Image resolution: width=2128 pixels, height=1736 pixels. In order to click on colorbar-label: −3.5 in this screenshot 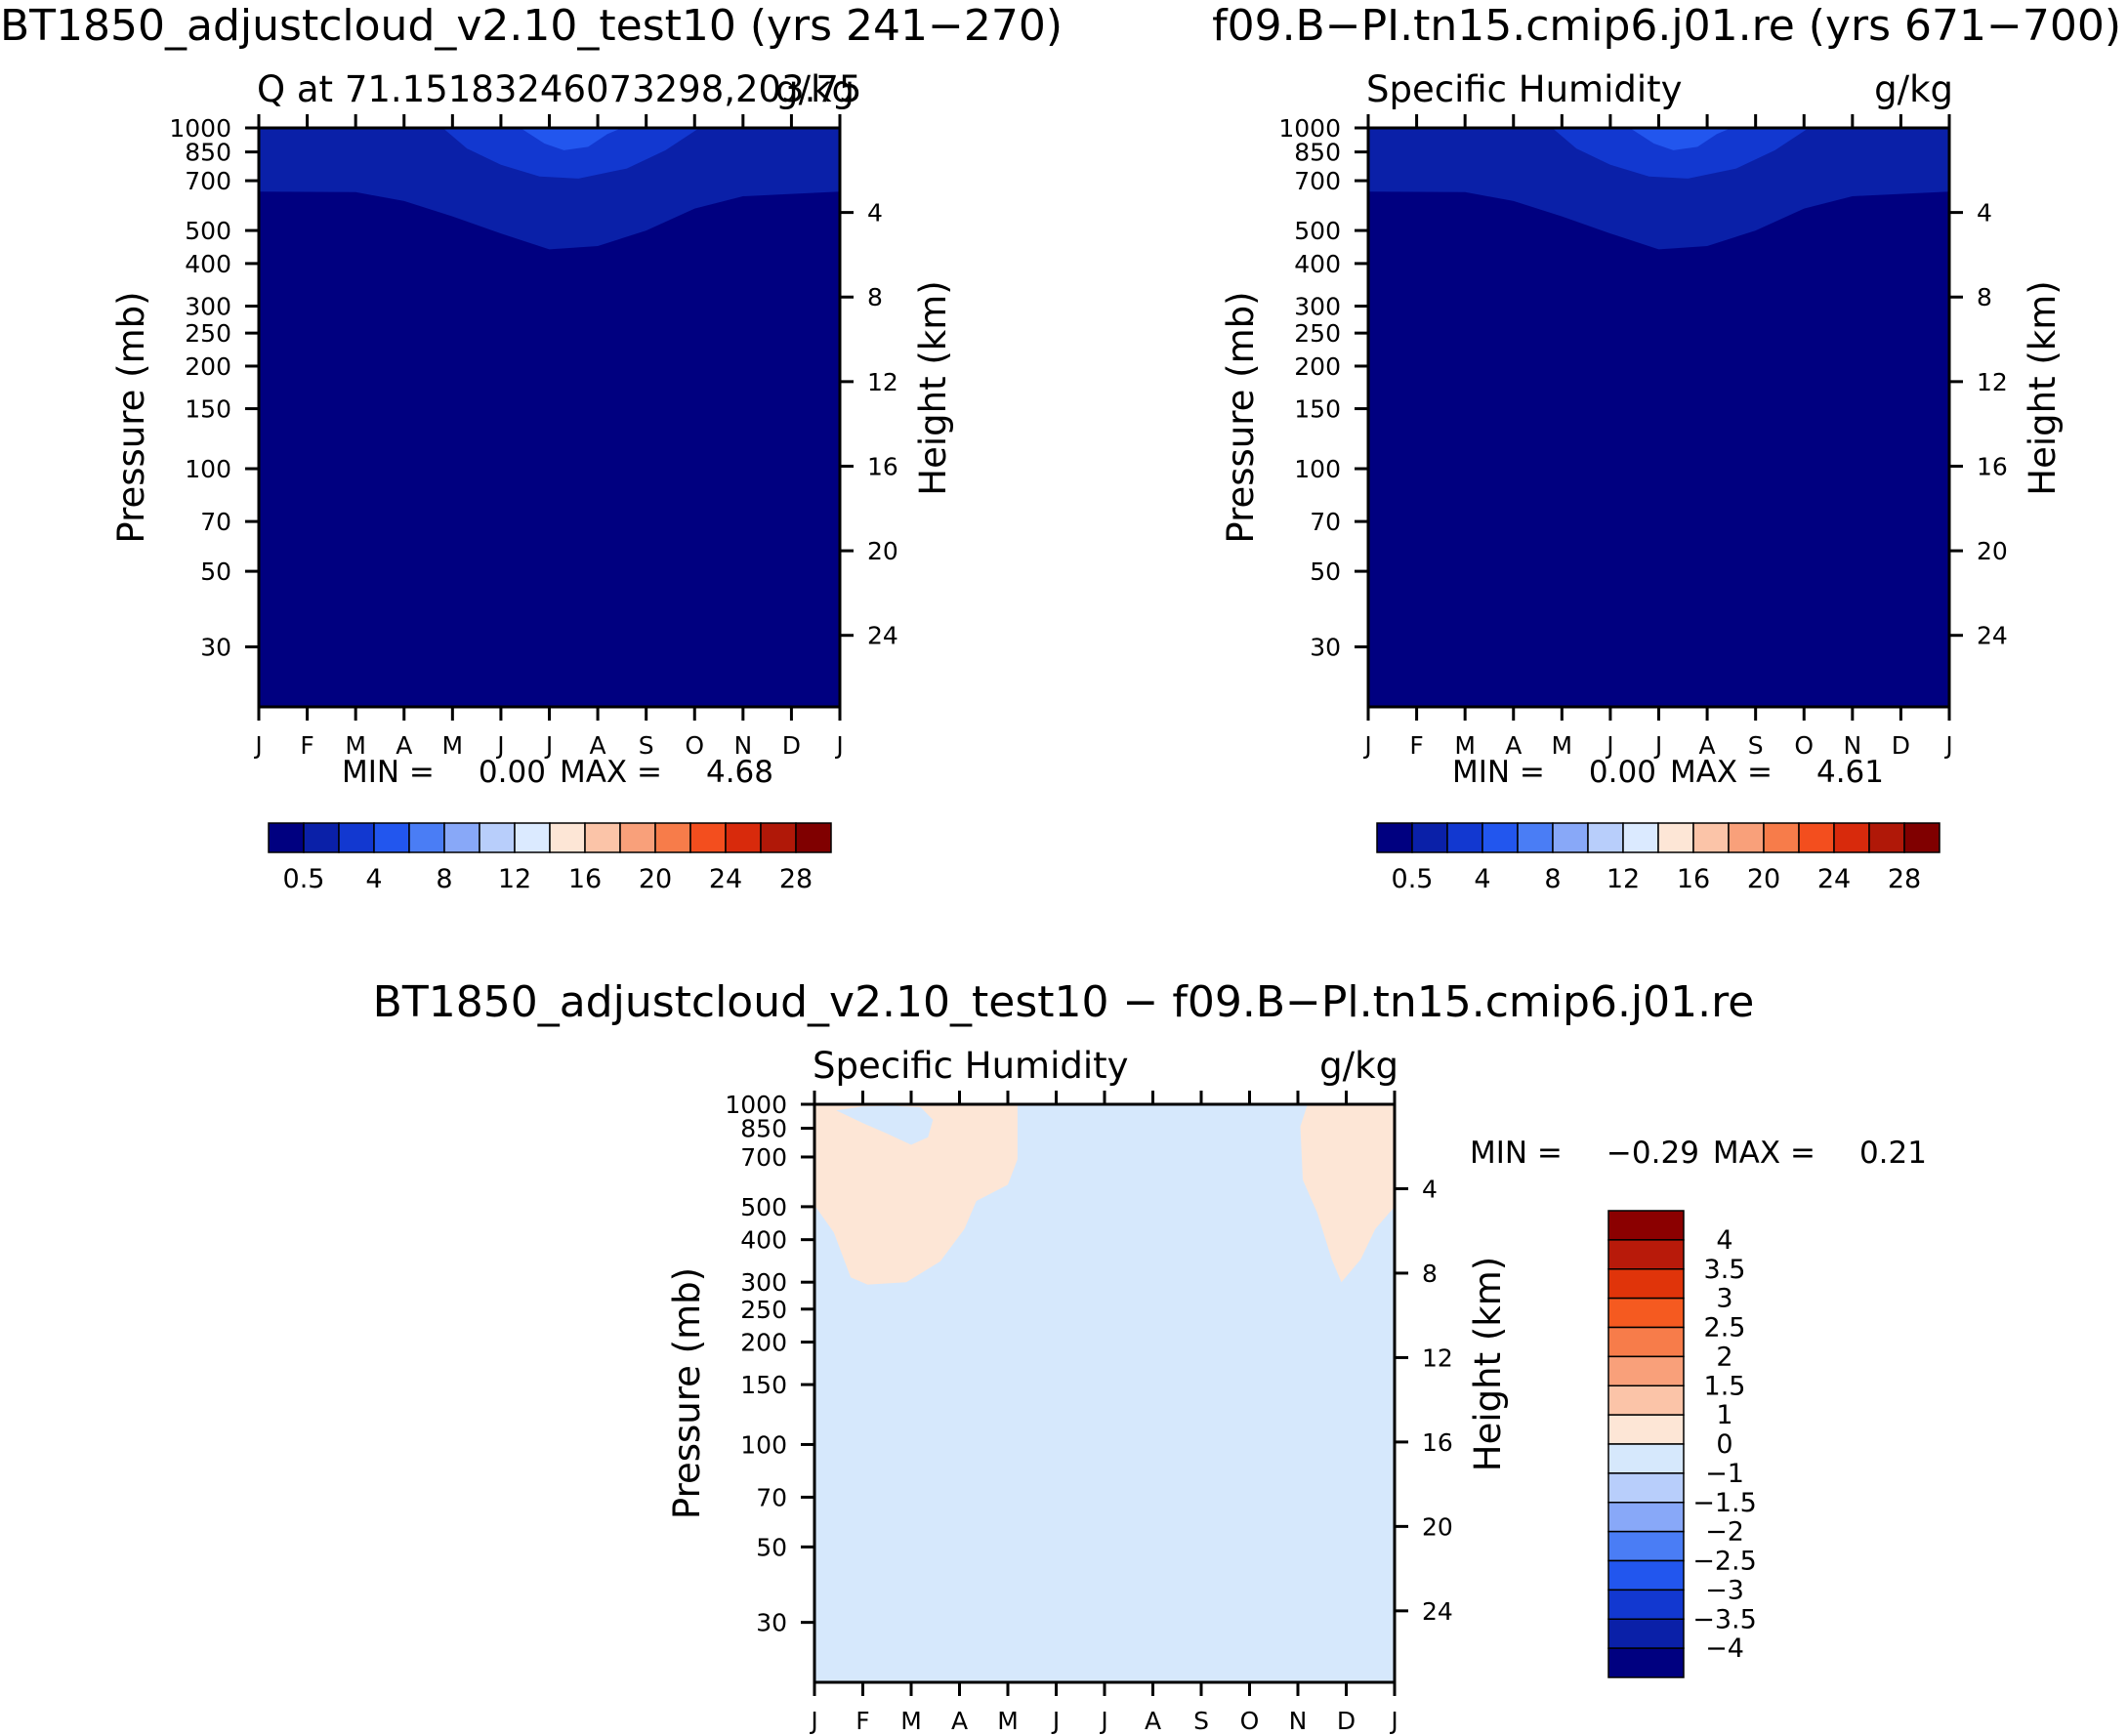, I will do `click(1725, 1619)`.